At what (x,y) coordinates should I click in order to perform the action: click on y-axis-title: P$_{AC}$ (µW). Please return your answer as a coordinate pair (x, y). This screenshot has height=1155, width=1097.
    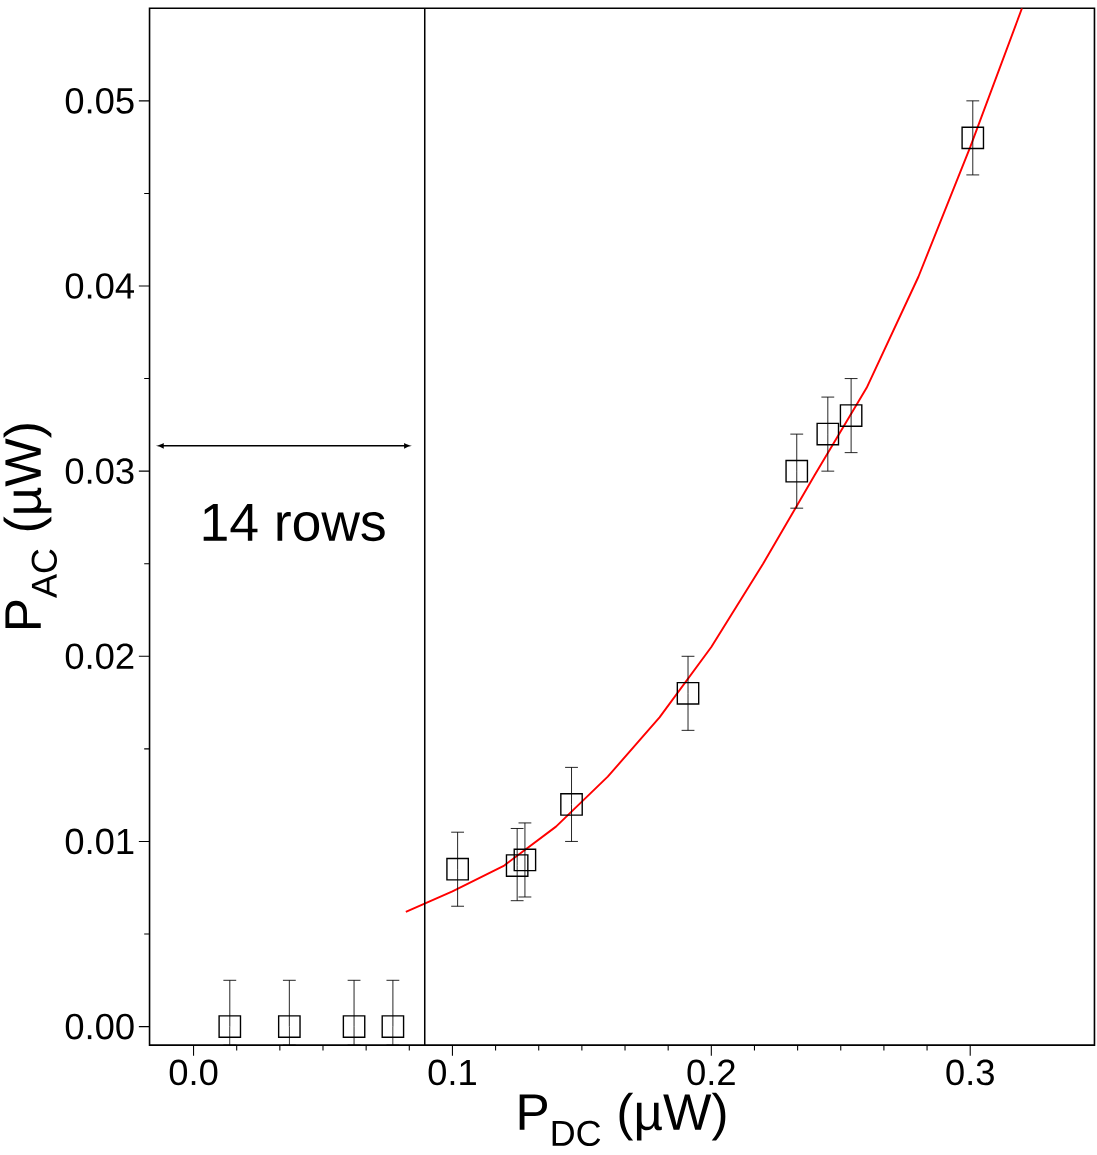
    Looking at the image, I should click on (30, 526).